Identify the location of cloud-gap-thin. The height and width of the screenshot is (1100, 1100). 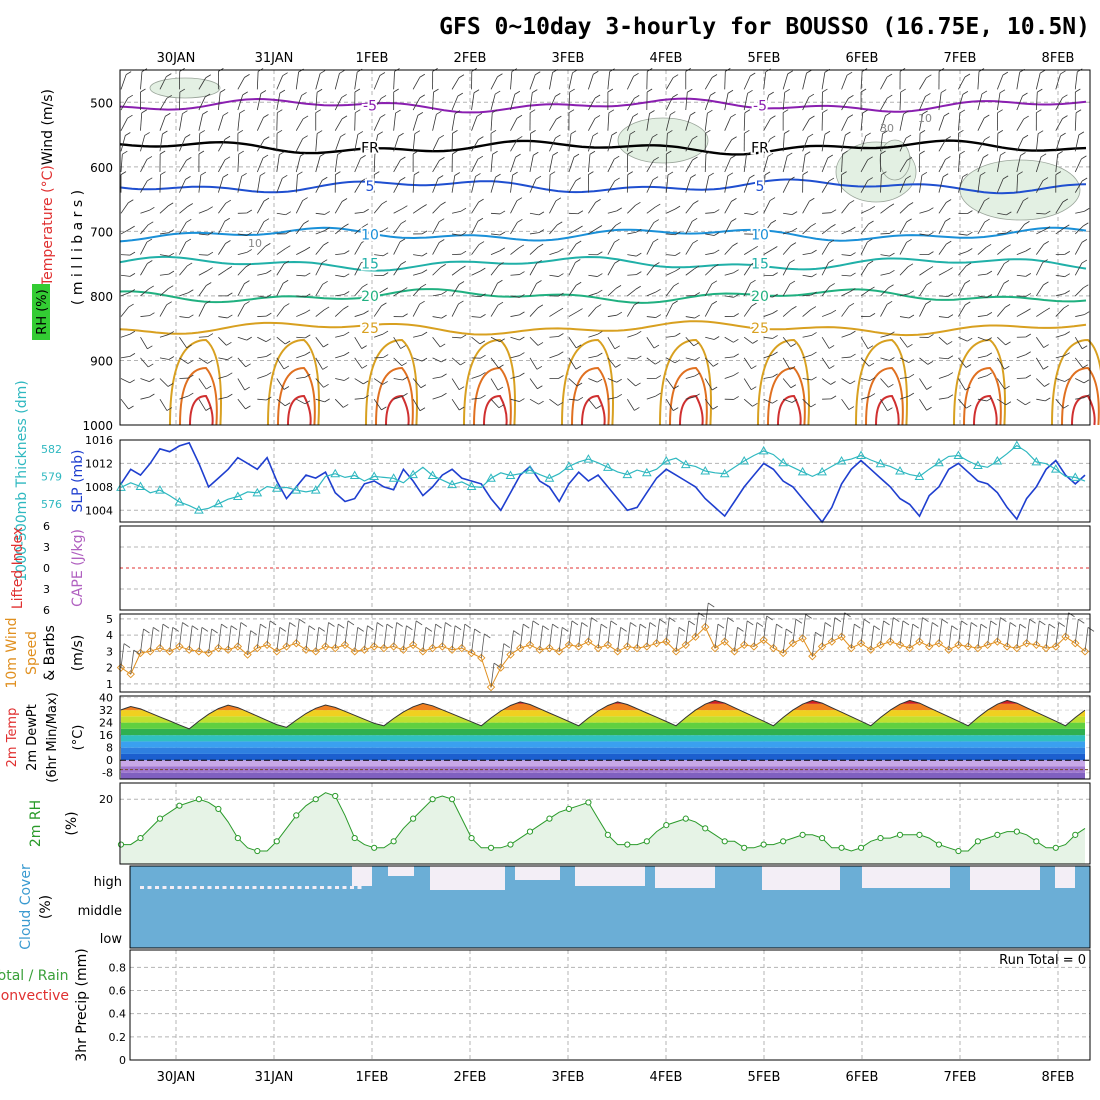
(329, 887).